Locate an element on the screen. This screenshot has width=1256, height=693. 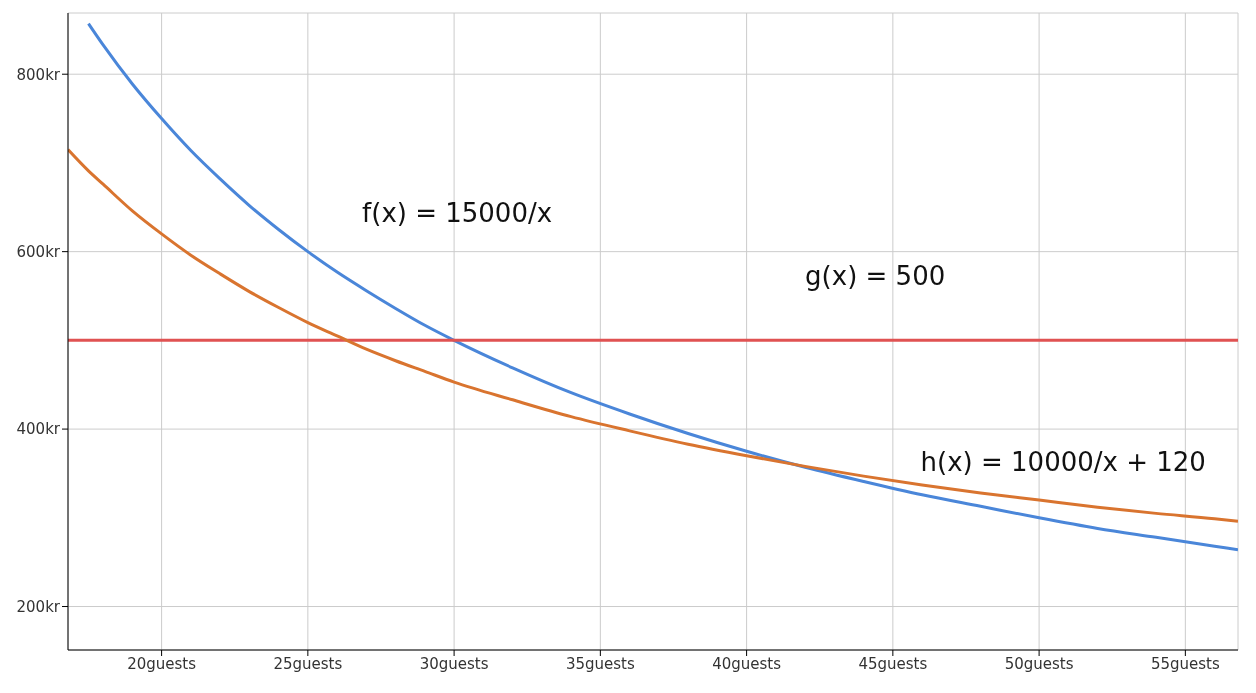
y-tick-label: 200kr is located at coordinates (38, 606).